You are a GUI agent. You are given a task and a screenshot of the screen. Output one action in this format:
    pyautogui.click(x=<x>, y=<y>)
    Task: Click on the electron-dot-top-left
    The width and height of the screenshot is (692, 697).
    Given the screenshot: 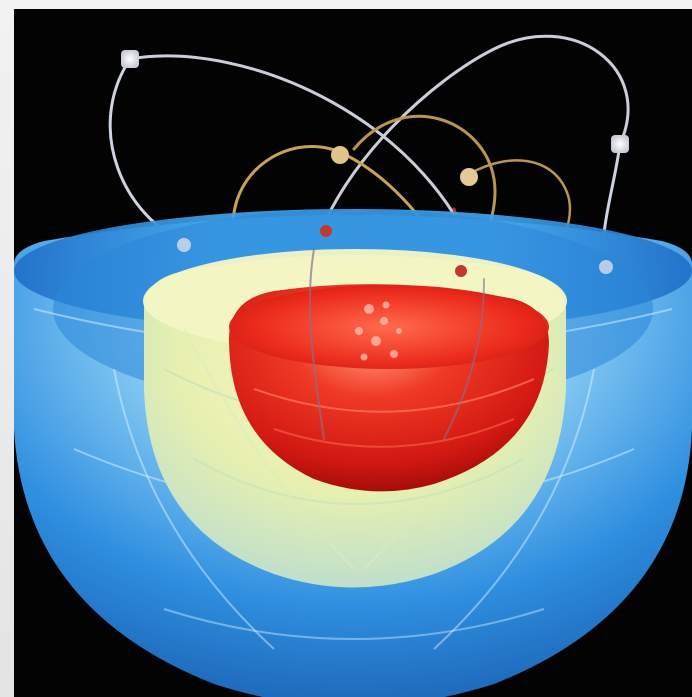 What is the action you would take?
    pyautogui.click(x=130, y=59)
    